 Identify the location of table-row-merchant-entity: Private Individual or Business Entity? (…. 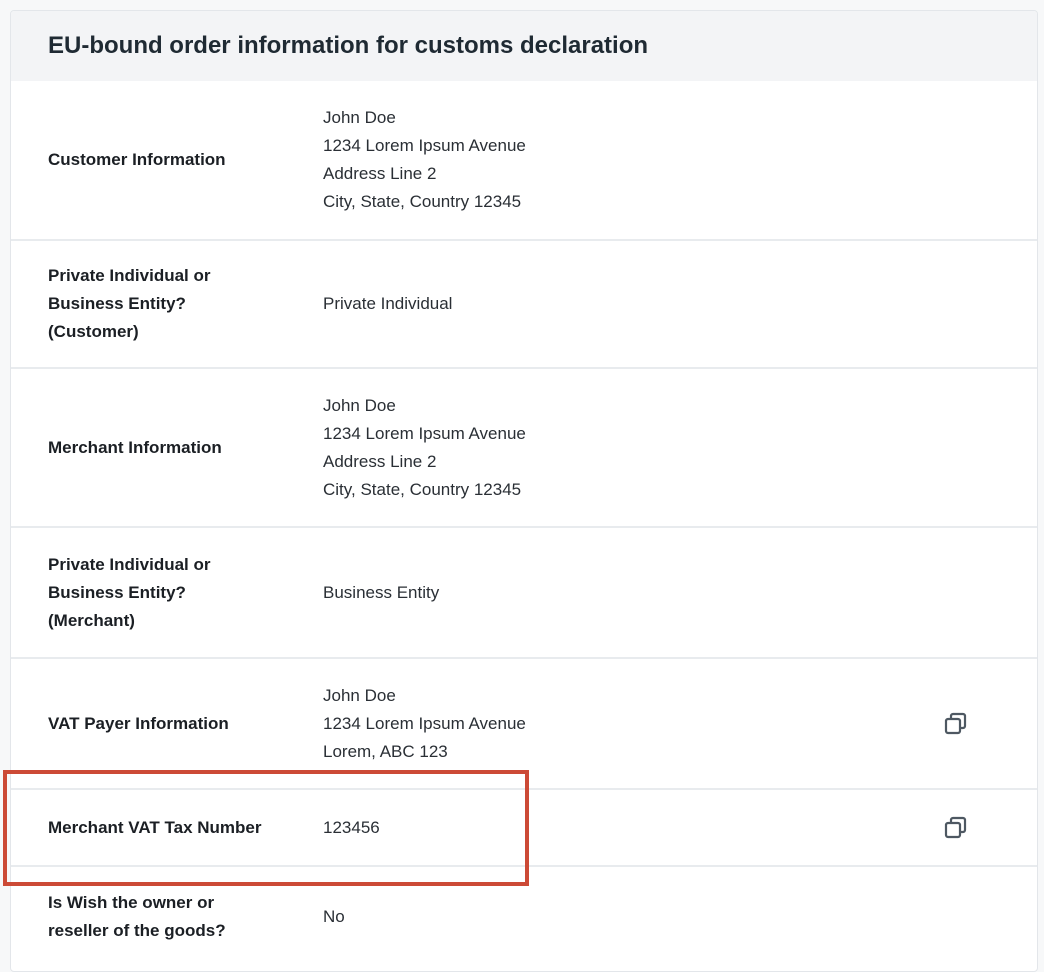
(524, 593).